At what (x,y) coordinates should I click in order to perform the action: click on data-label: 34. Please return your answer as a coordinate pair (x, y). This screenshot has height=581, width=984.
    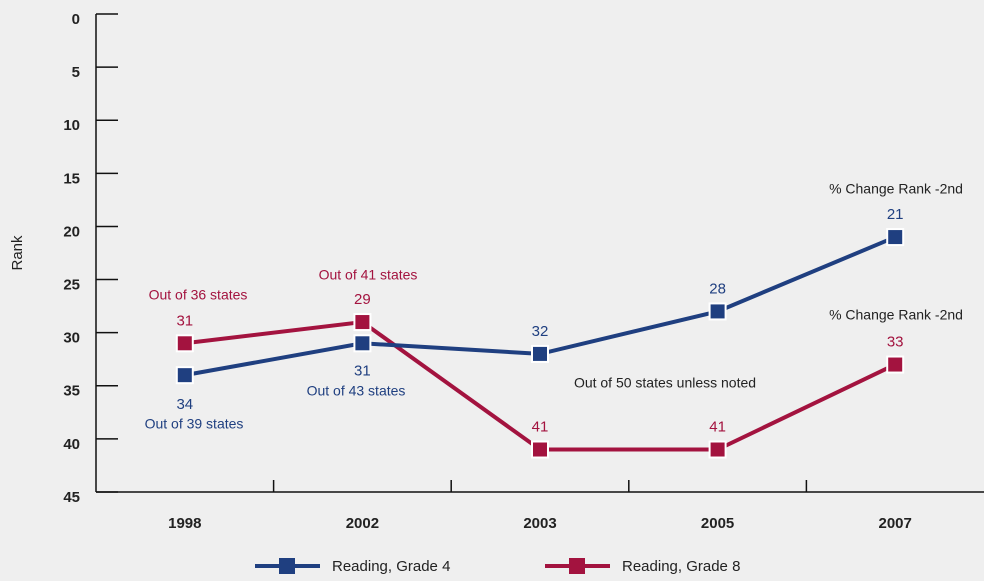
    Looking at the image, I should click on (184, 404).